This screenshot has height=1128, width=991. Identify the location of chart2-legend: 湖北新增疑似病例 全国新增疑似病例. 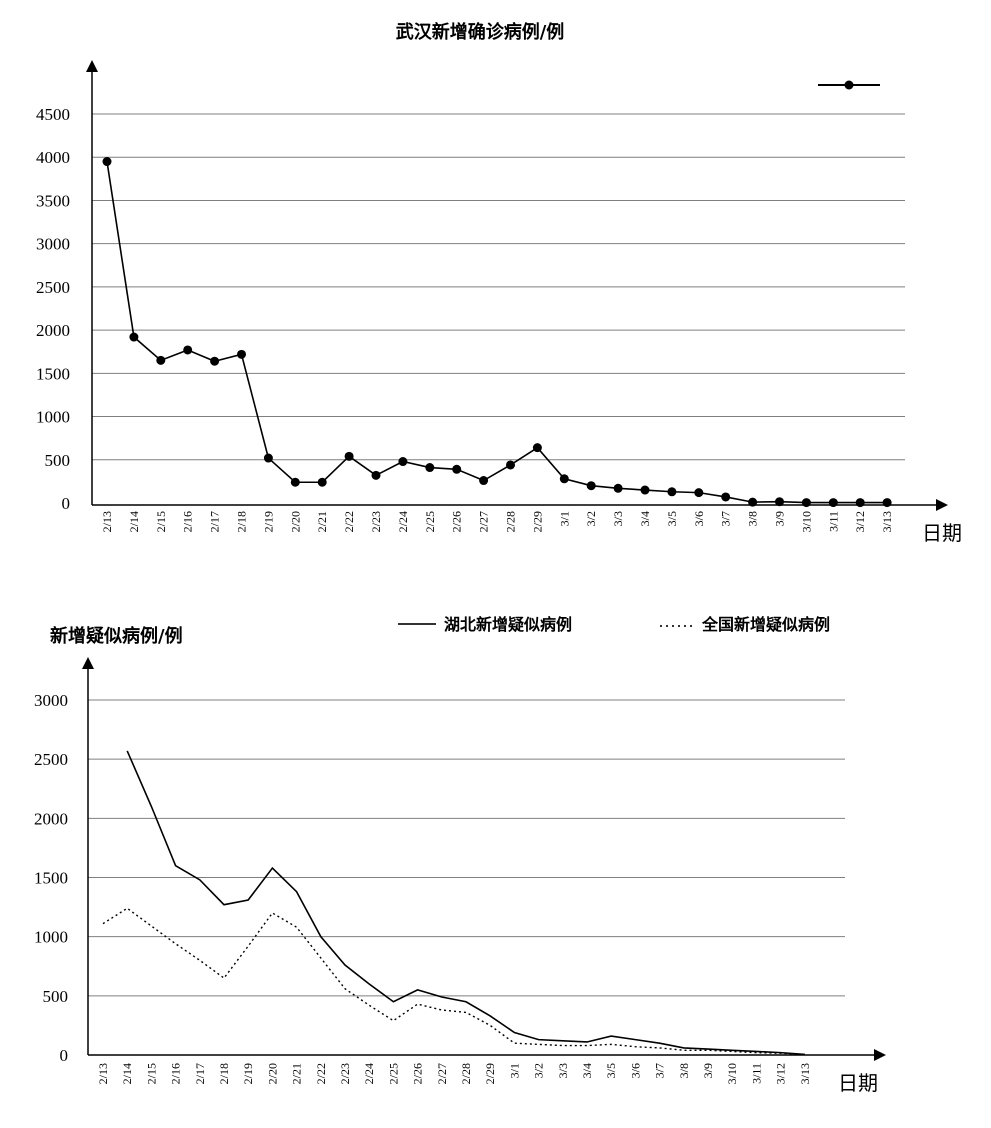
(614, 624).